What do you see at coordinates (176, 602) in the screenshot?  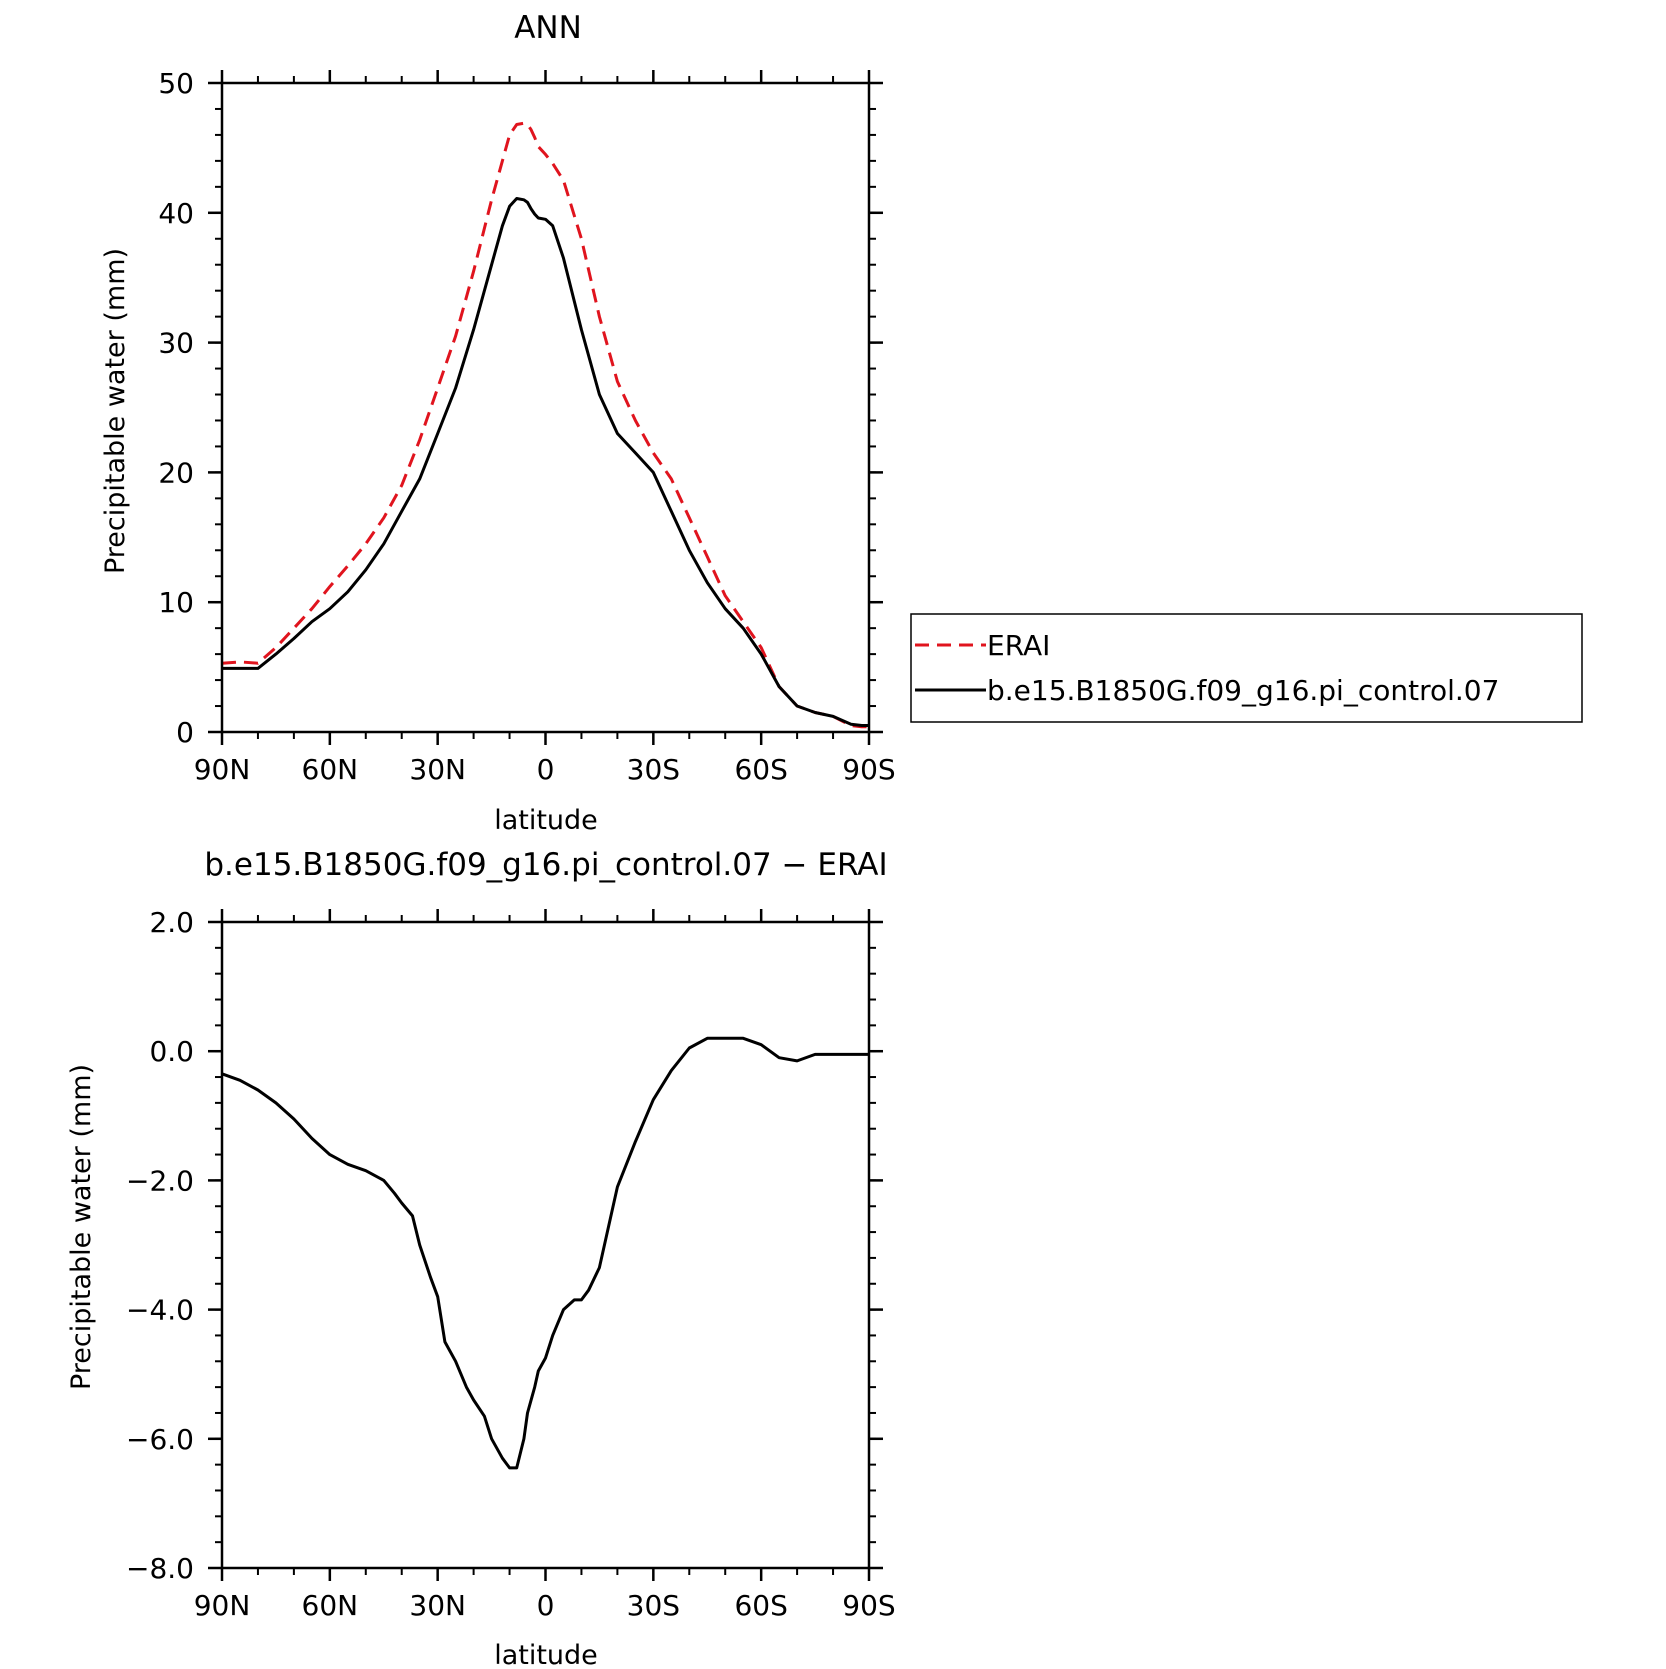 I see `y-tick-label-mean: 10` at bounding box center [176, 602].